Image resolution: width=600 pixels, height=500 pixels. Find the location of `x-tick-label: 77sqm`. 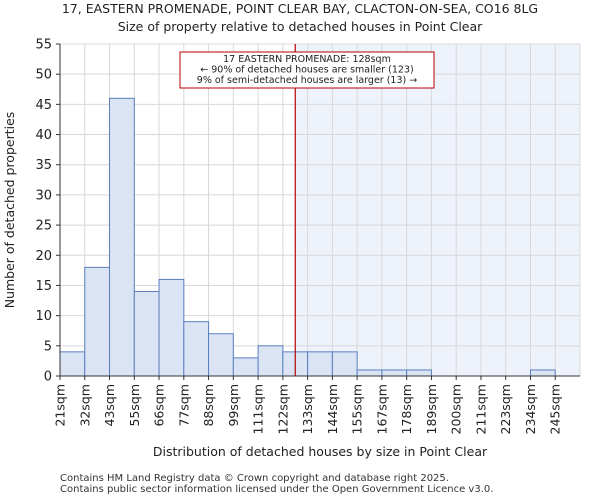

x-tick-label: 77sqm is located at coordinates (183, 405).